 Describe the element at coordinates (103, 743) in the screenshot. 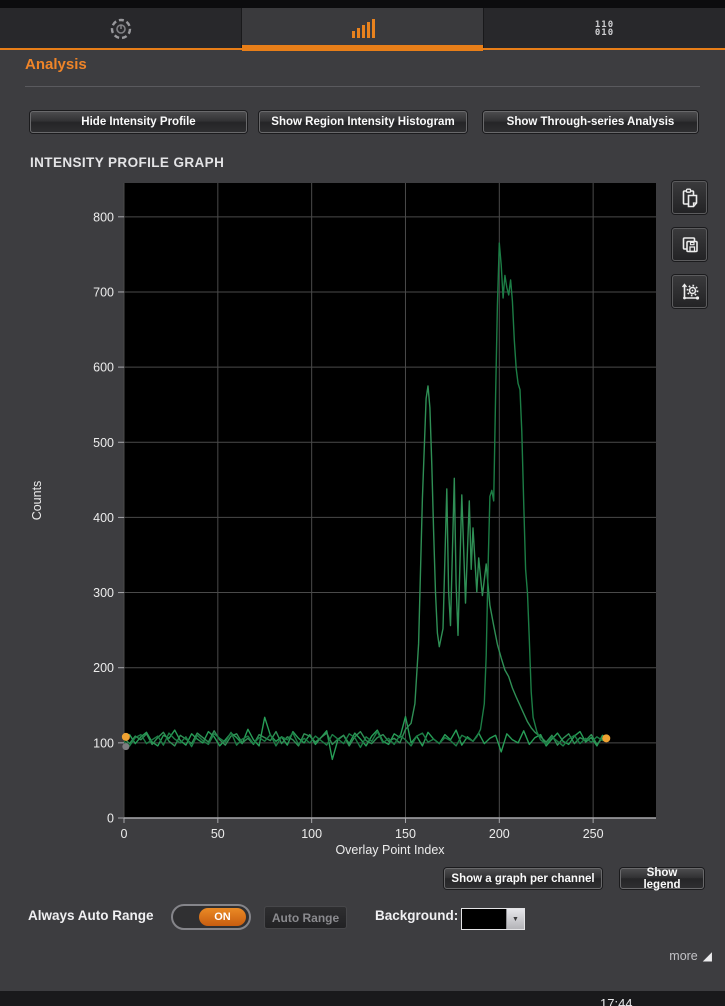

I see `y-tick-label: 100` at that location.